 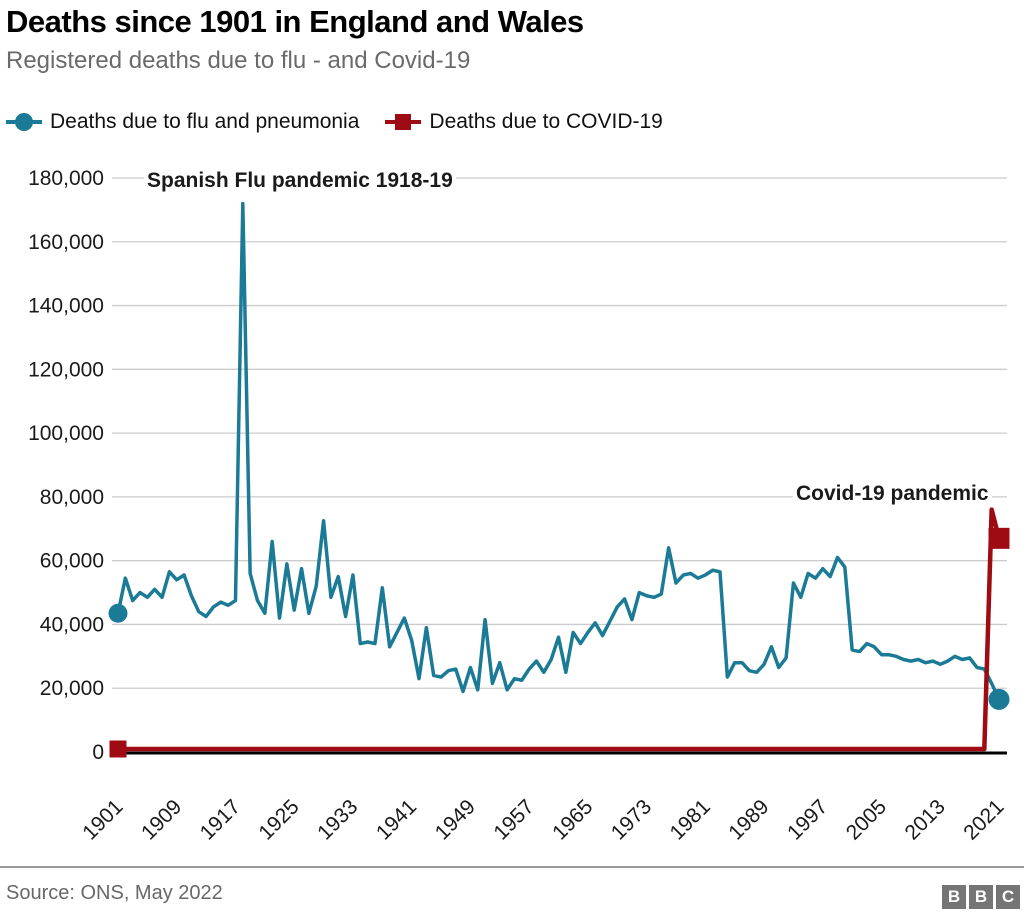 I want to click on annotation-covid-pandemic: Covid-19 pandemic, so click(x=892, y=494).